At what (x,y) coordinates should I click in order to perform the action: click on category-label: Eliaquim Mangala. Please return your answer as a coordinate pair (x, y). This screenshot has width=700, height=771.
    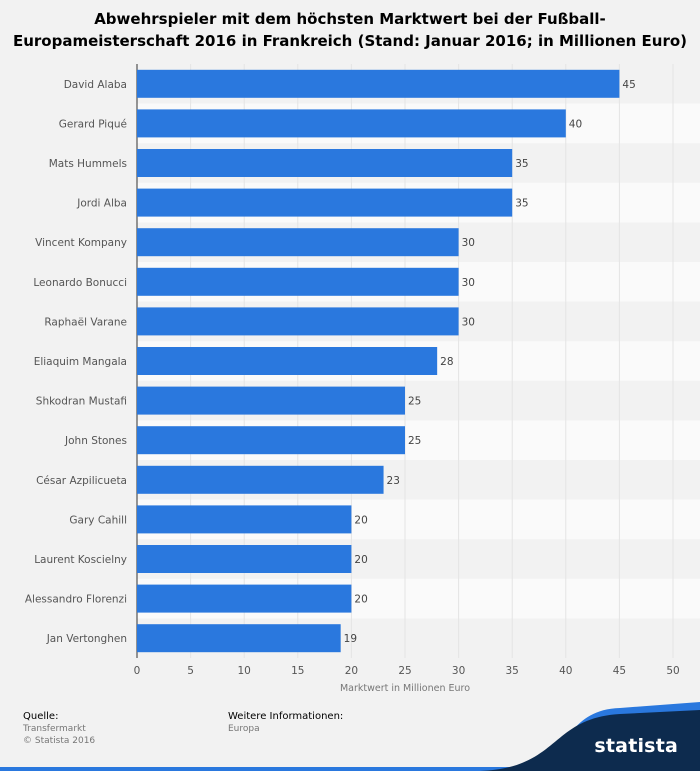
    Looking at the image, I should click on (80, 362).